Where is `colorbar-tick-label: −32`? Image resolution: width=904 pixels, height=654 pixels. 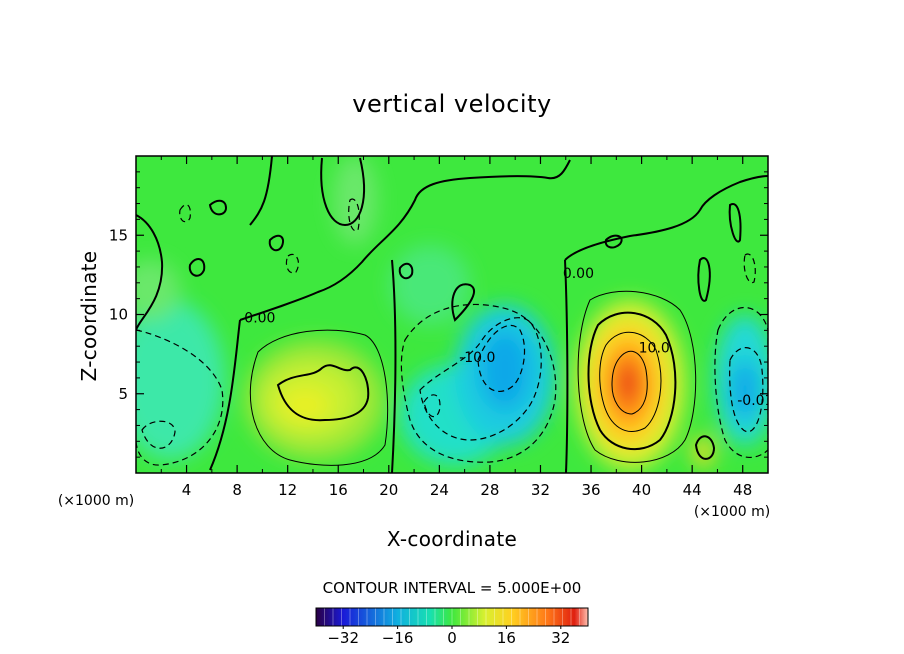 colorbar-tick-label: −32 is located at coordinates (343, 638).